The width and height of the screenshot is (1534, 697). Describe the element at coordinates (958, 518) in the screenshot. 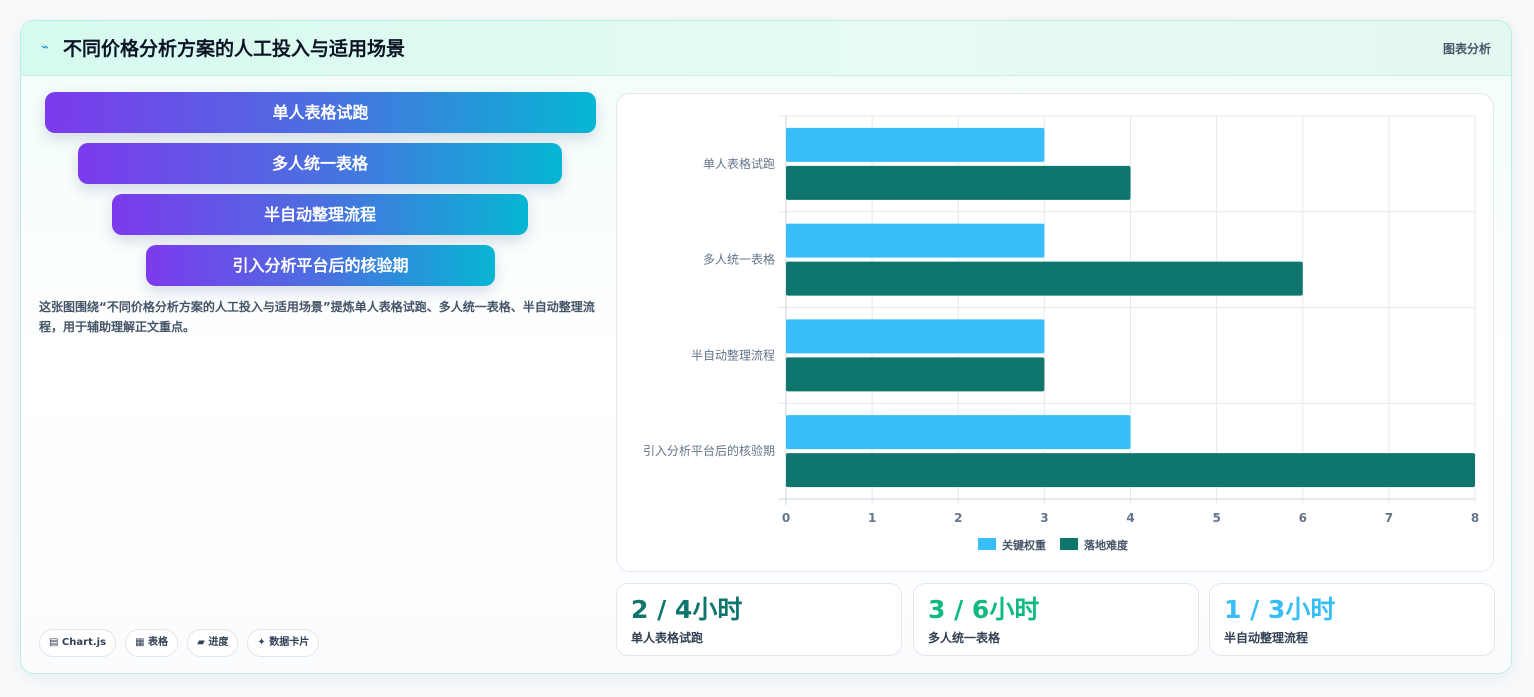

I see `x-tick-label: 2` at that location.